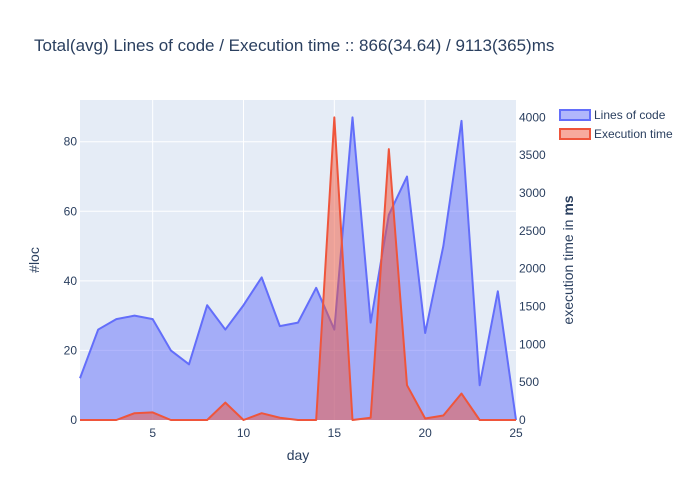 This screenshot has width=700, height=500. Describe the element at coordinates (532, 344) in the screenshot. I see `y-right-tick-label: 1000` at that location.